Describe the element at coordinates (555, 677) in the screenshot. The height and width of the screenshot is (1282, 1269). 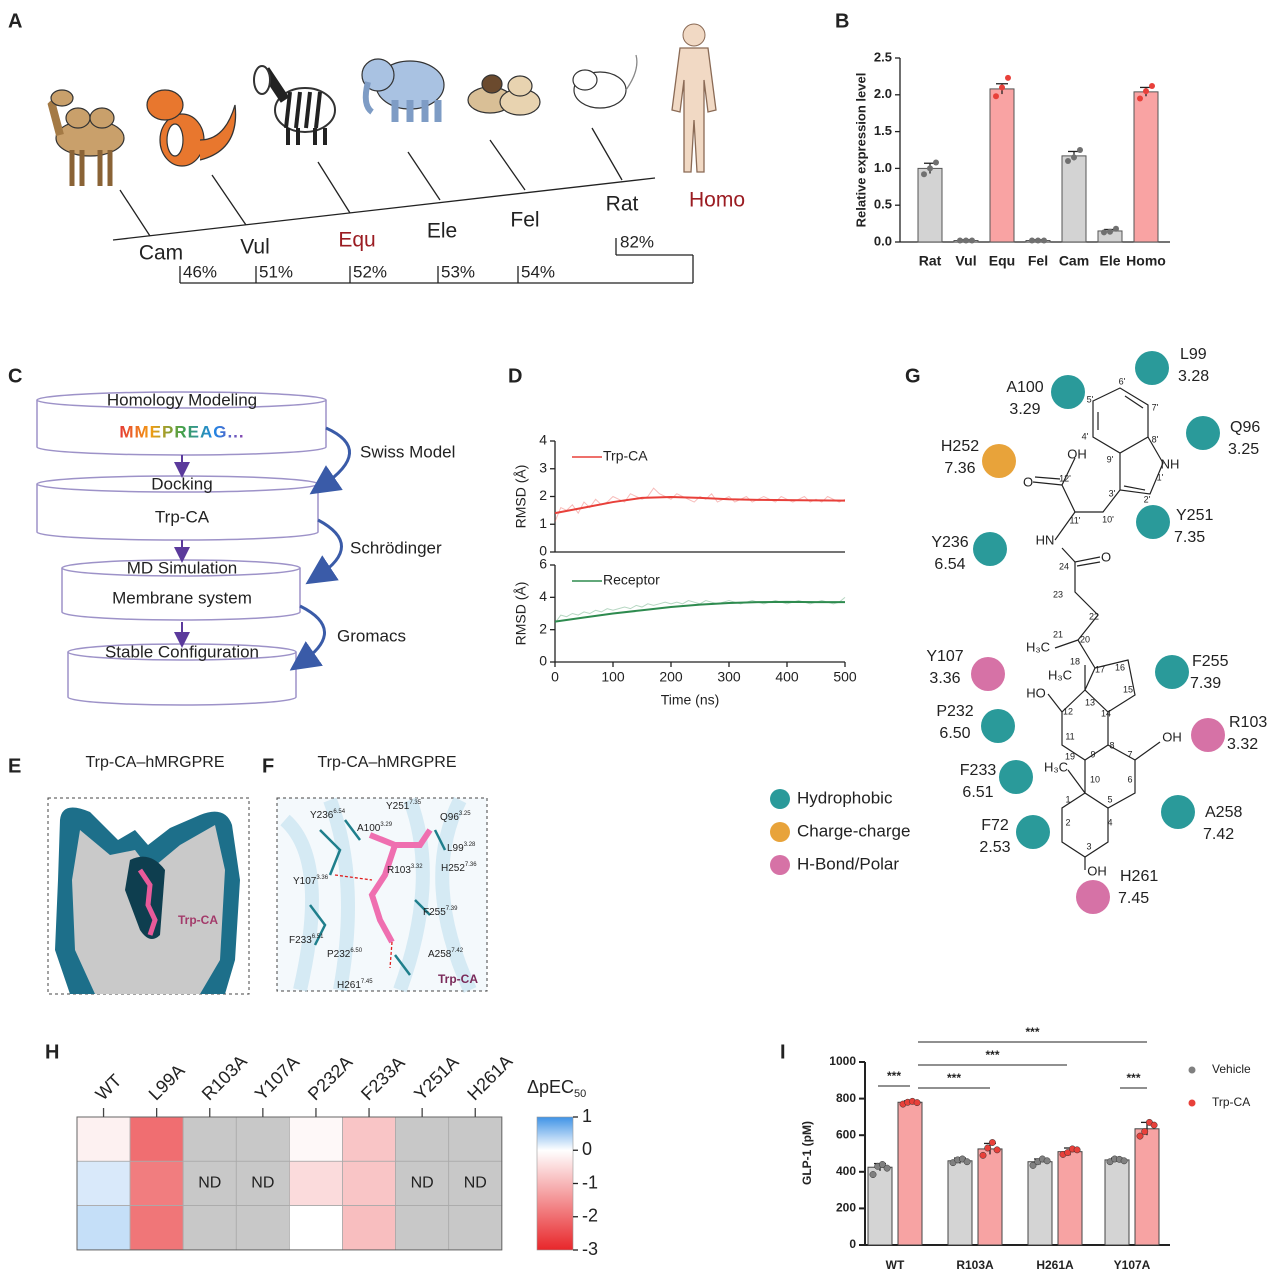
I see `x-tick-label: 0` at that location.